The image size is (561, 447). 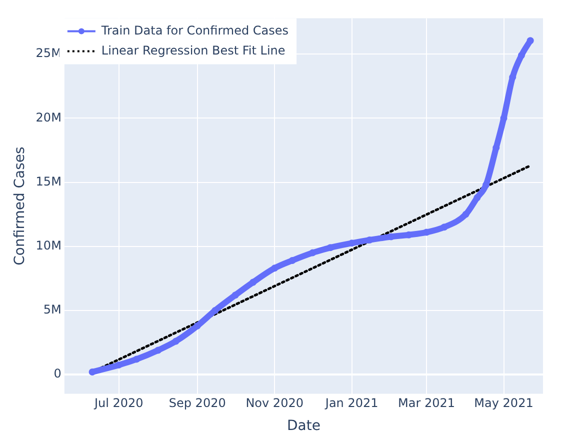 I want to click on x-tick-label: Sep 2020, so click(x=197, y=403).